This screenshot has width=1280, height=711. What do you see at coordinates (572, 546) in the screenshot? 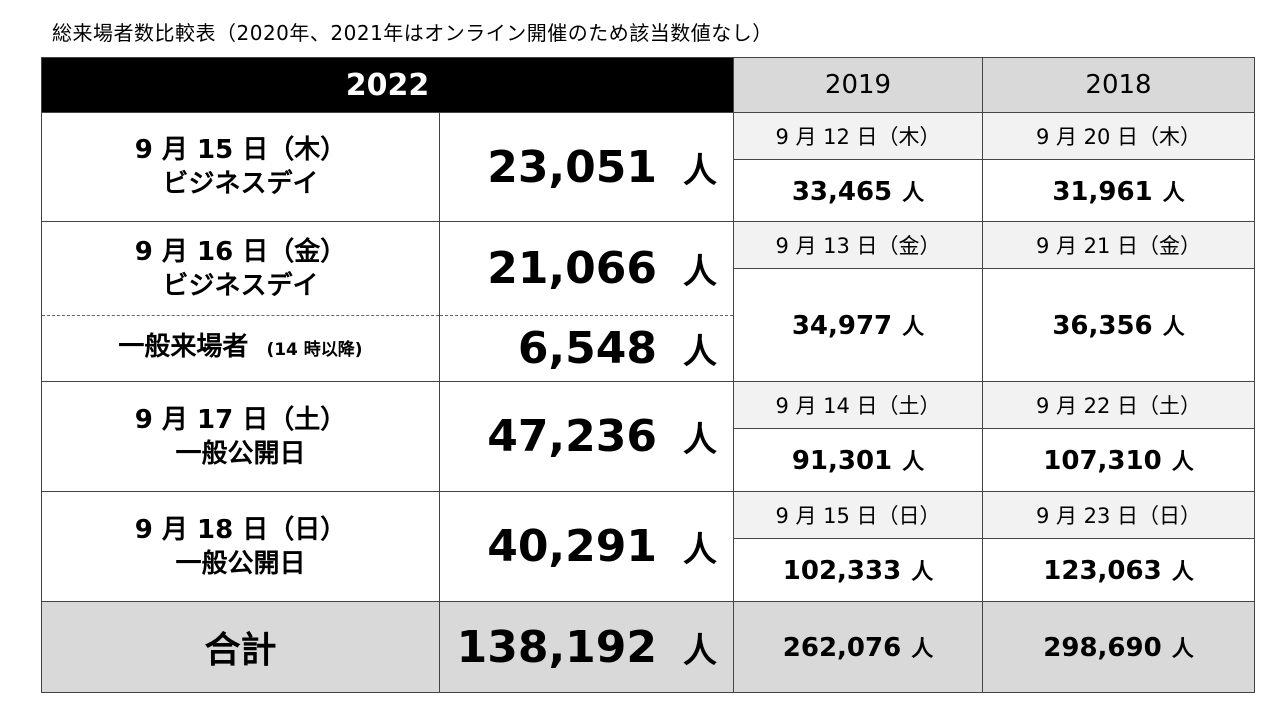
I see `value-2022-number: 40,291` at bounding box center [572, 546].